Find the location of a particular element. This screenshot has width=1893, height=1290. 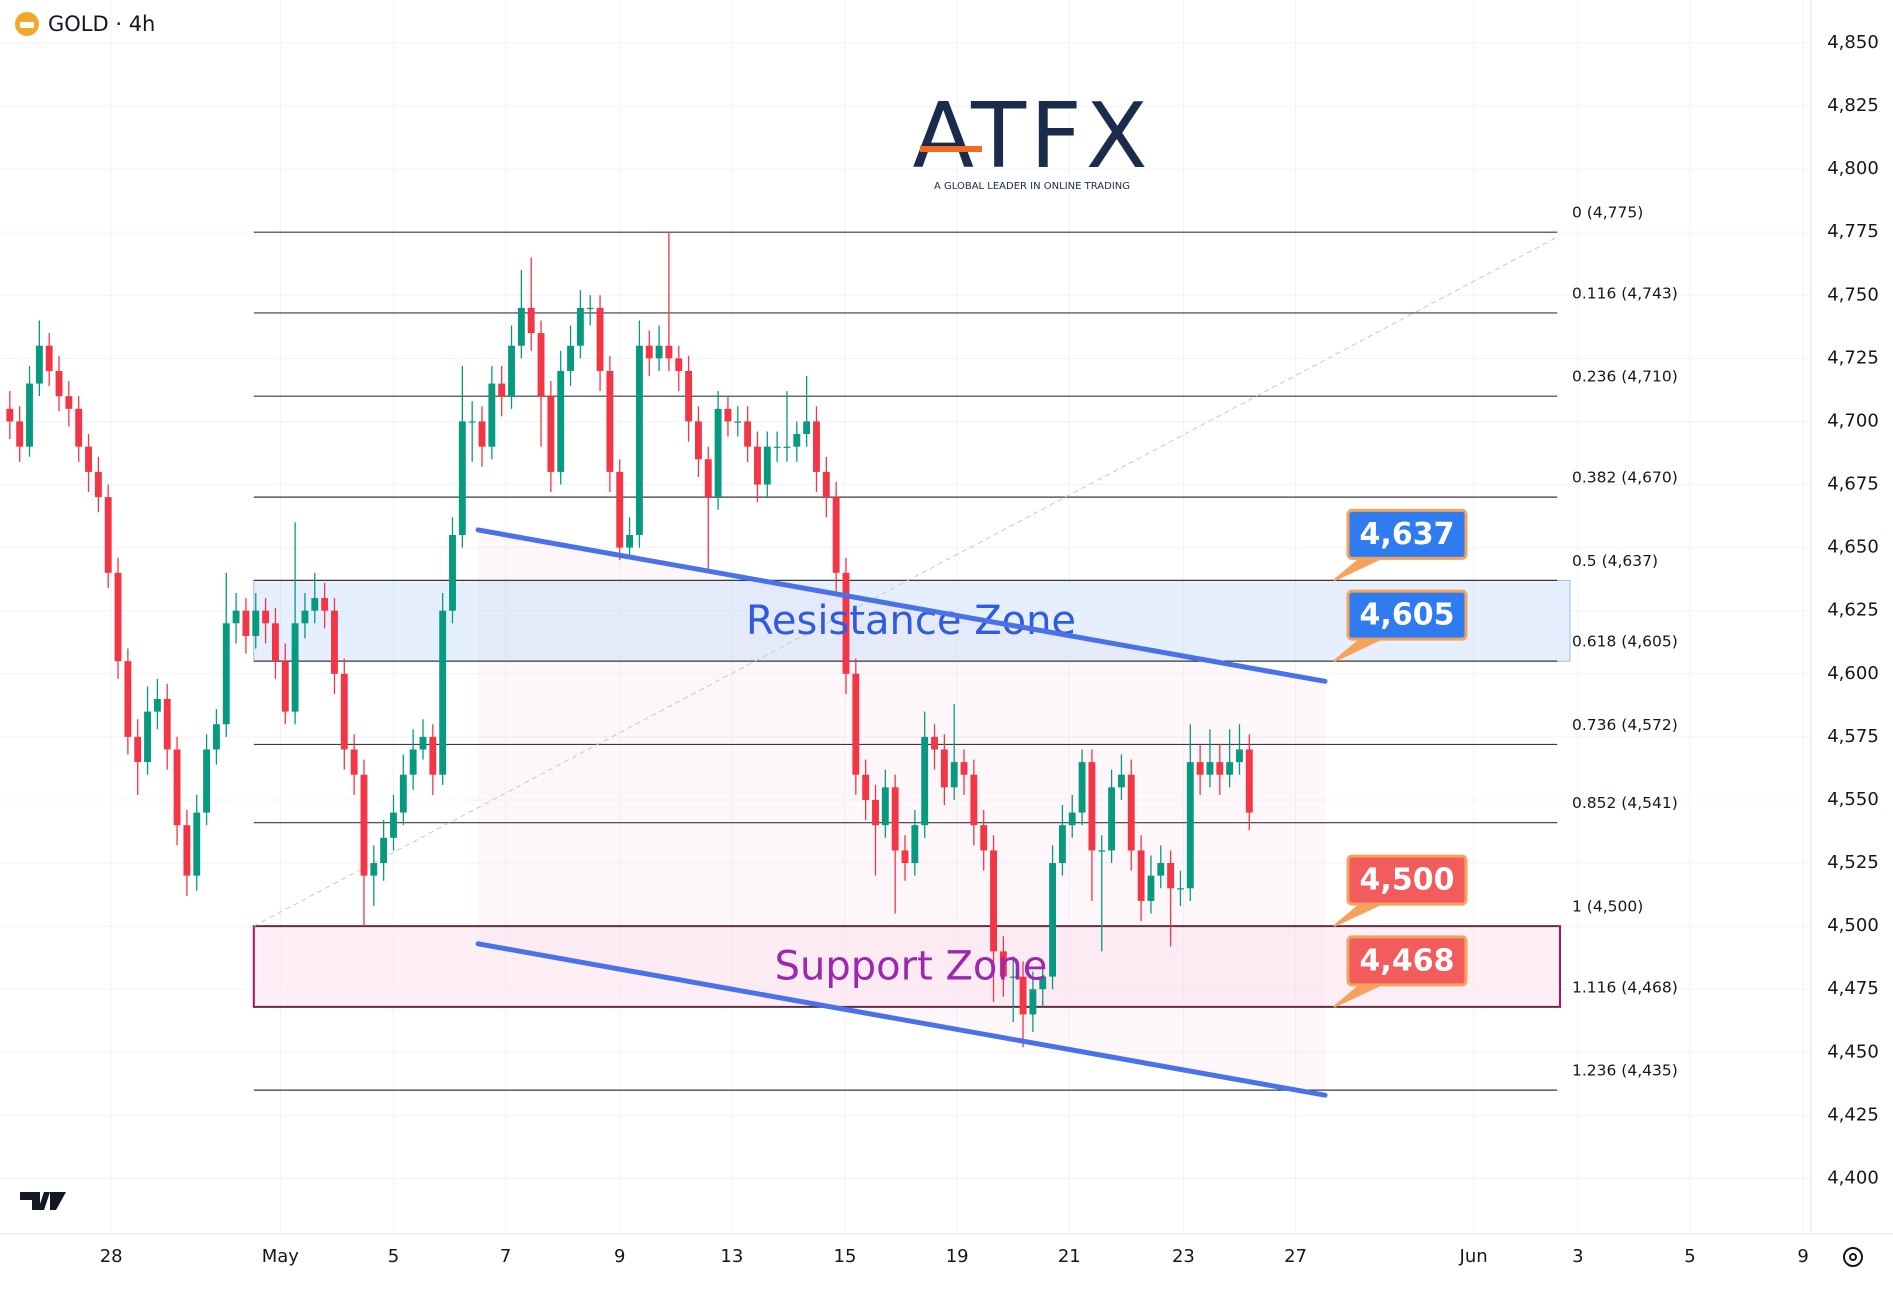

x-tick-label: 28 is located at coordinates (111, 1256).